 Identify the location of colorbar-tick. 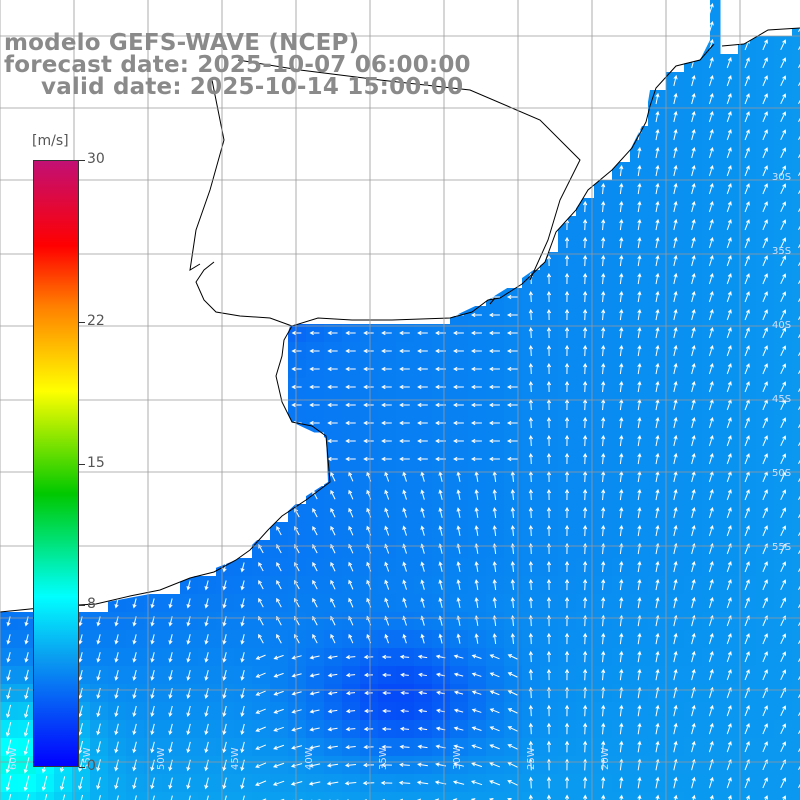
(82, 322).